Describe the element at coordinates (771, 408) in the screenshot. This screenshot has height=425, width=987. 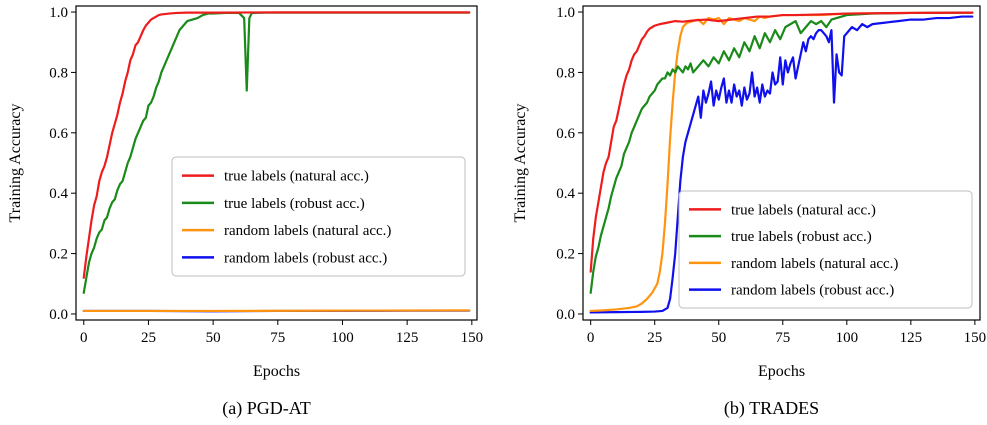
I see `panel-caption: (b) TRADES` at that location.